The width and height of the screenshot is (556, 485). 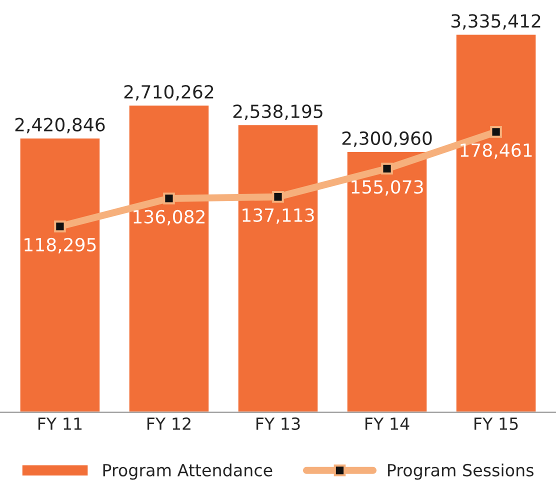 What do you see at coordinates (387, 139) in the screenshot?
I see `data-label: 2,300,960` at bounding box center [387, 139].